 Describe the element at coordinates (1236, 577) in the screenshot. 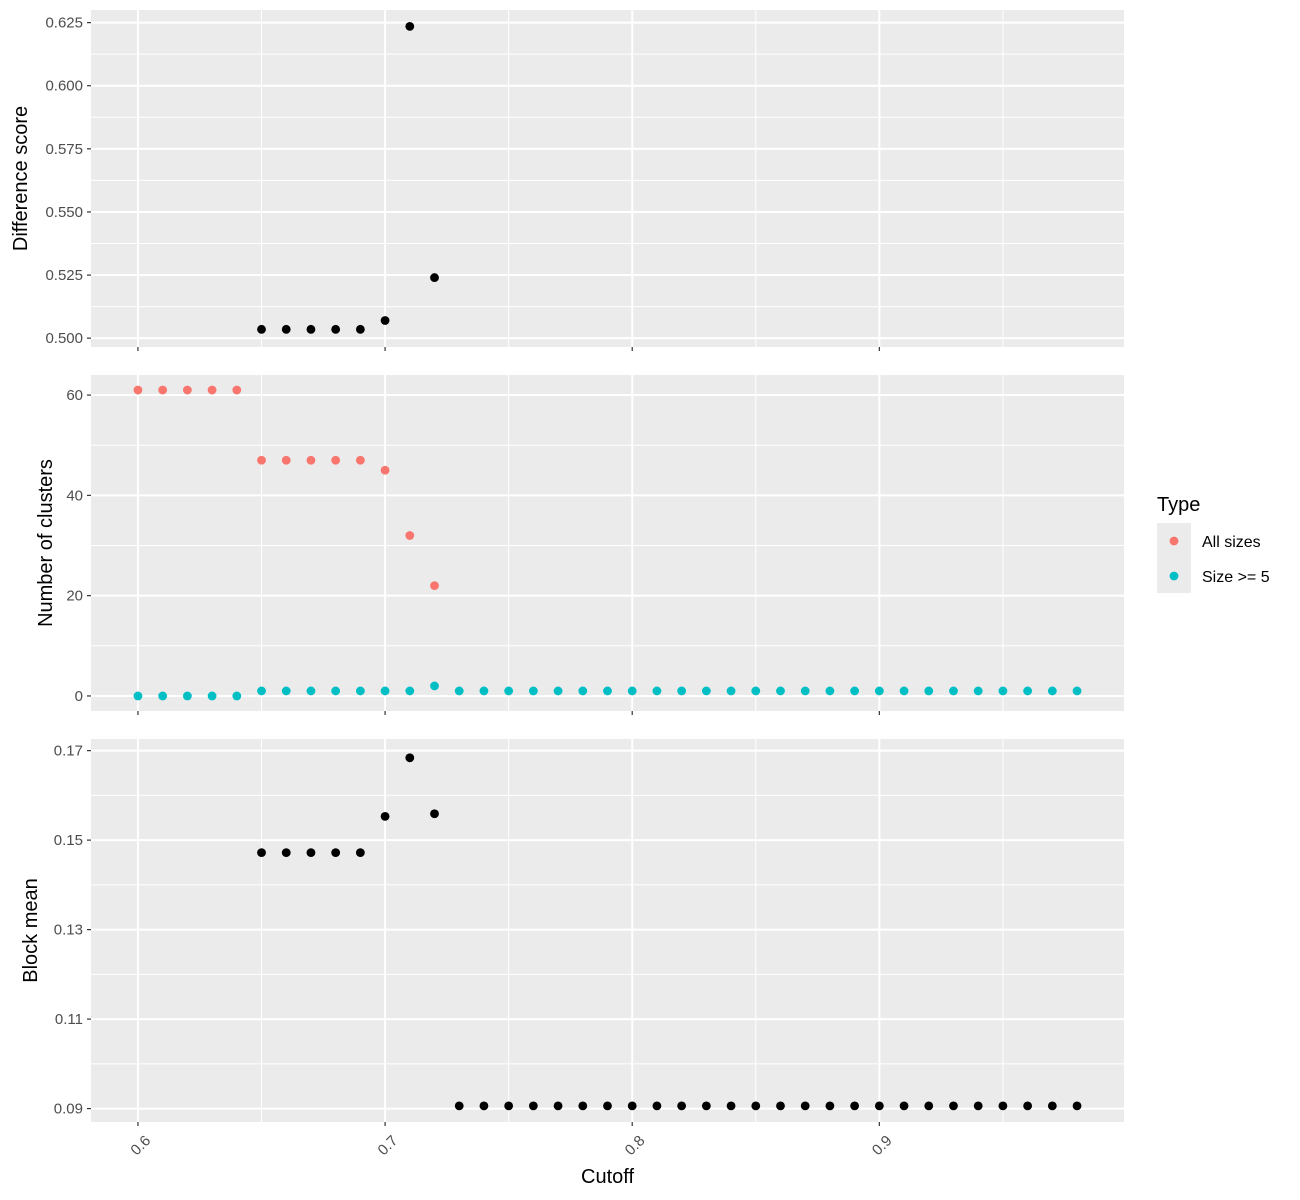

I see `legend-label-size-5: Size >= 5` at that location.